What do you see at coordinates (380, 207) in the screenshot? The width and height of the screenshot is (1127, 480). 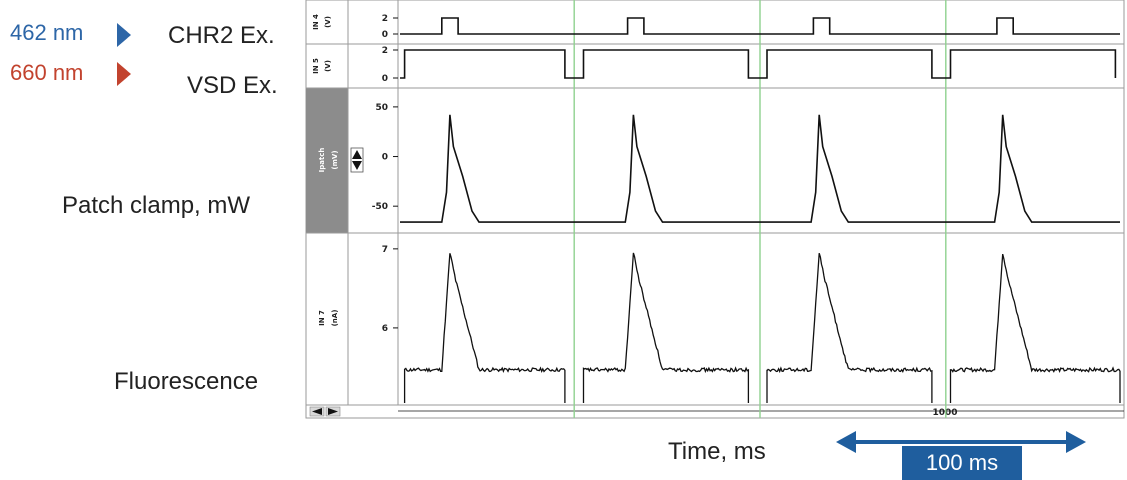 I see `ytick-ipatch-2: -50` at bounding box center [380, 207].